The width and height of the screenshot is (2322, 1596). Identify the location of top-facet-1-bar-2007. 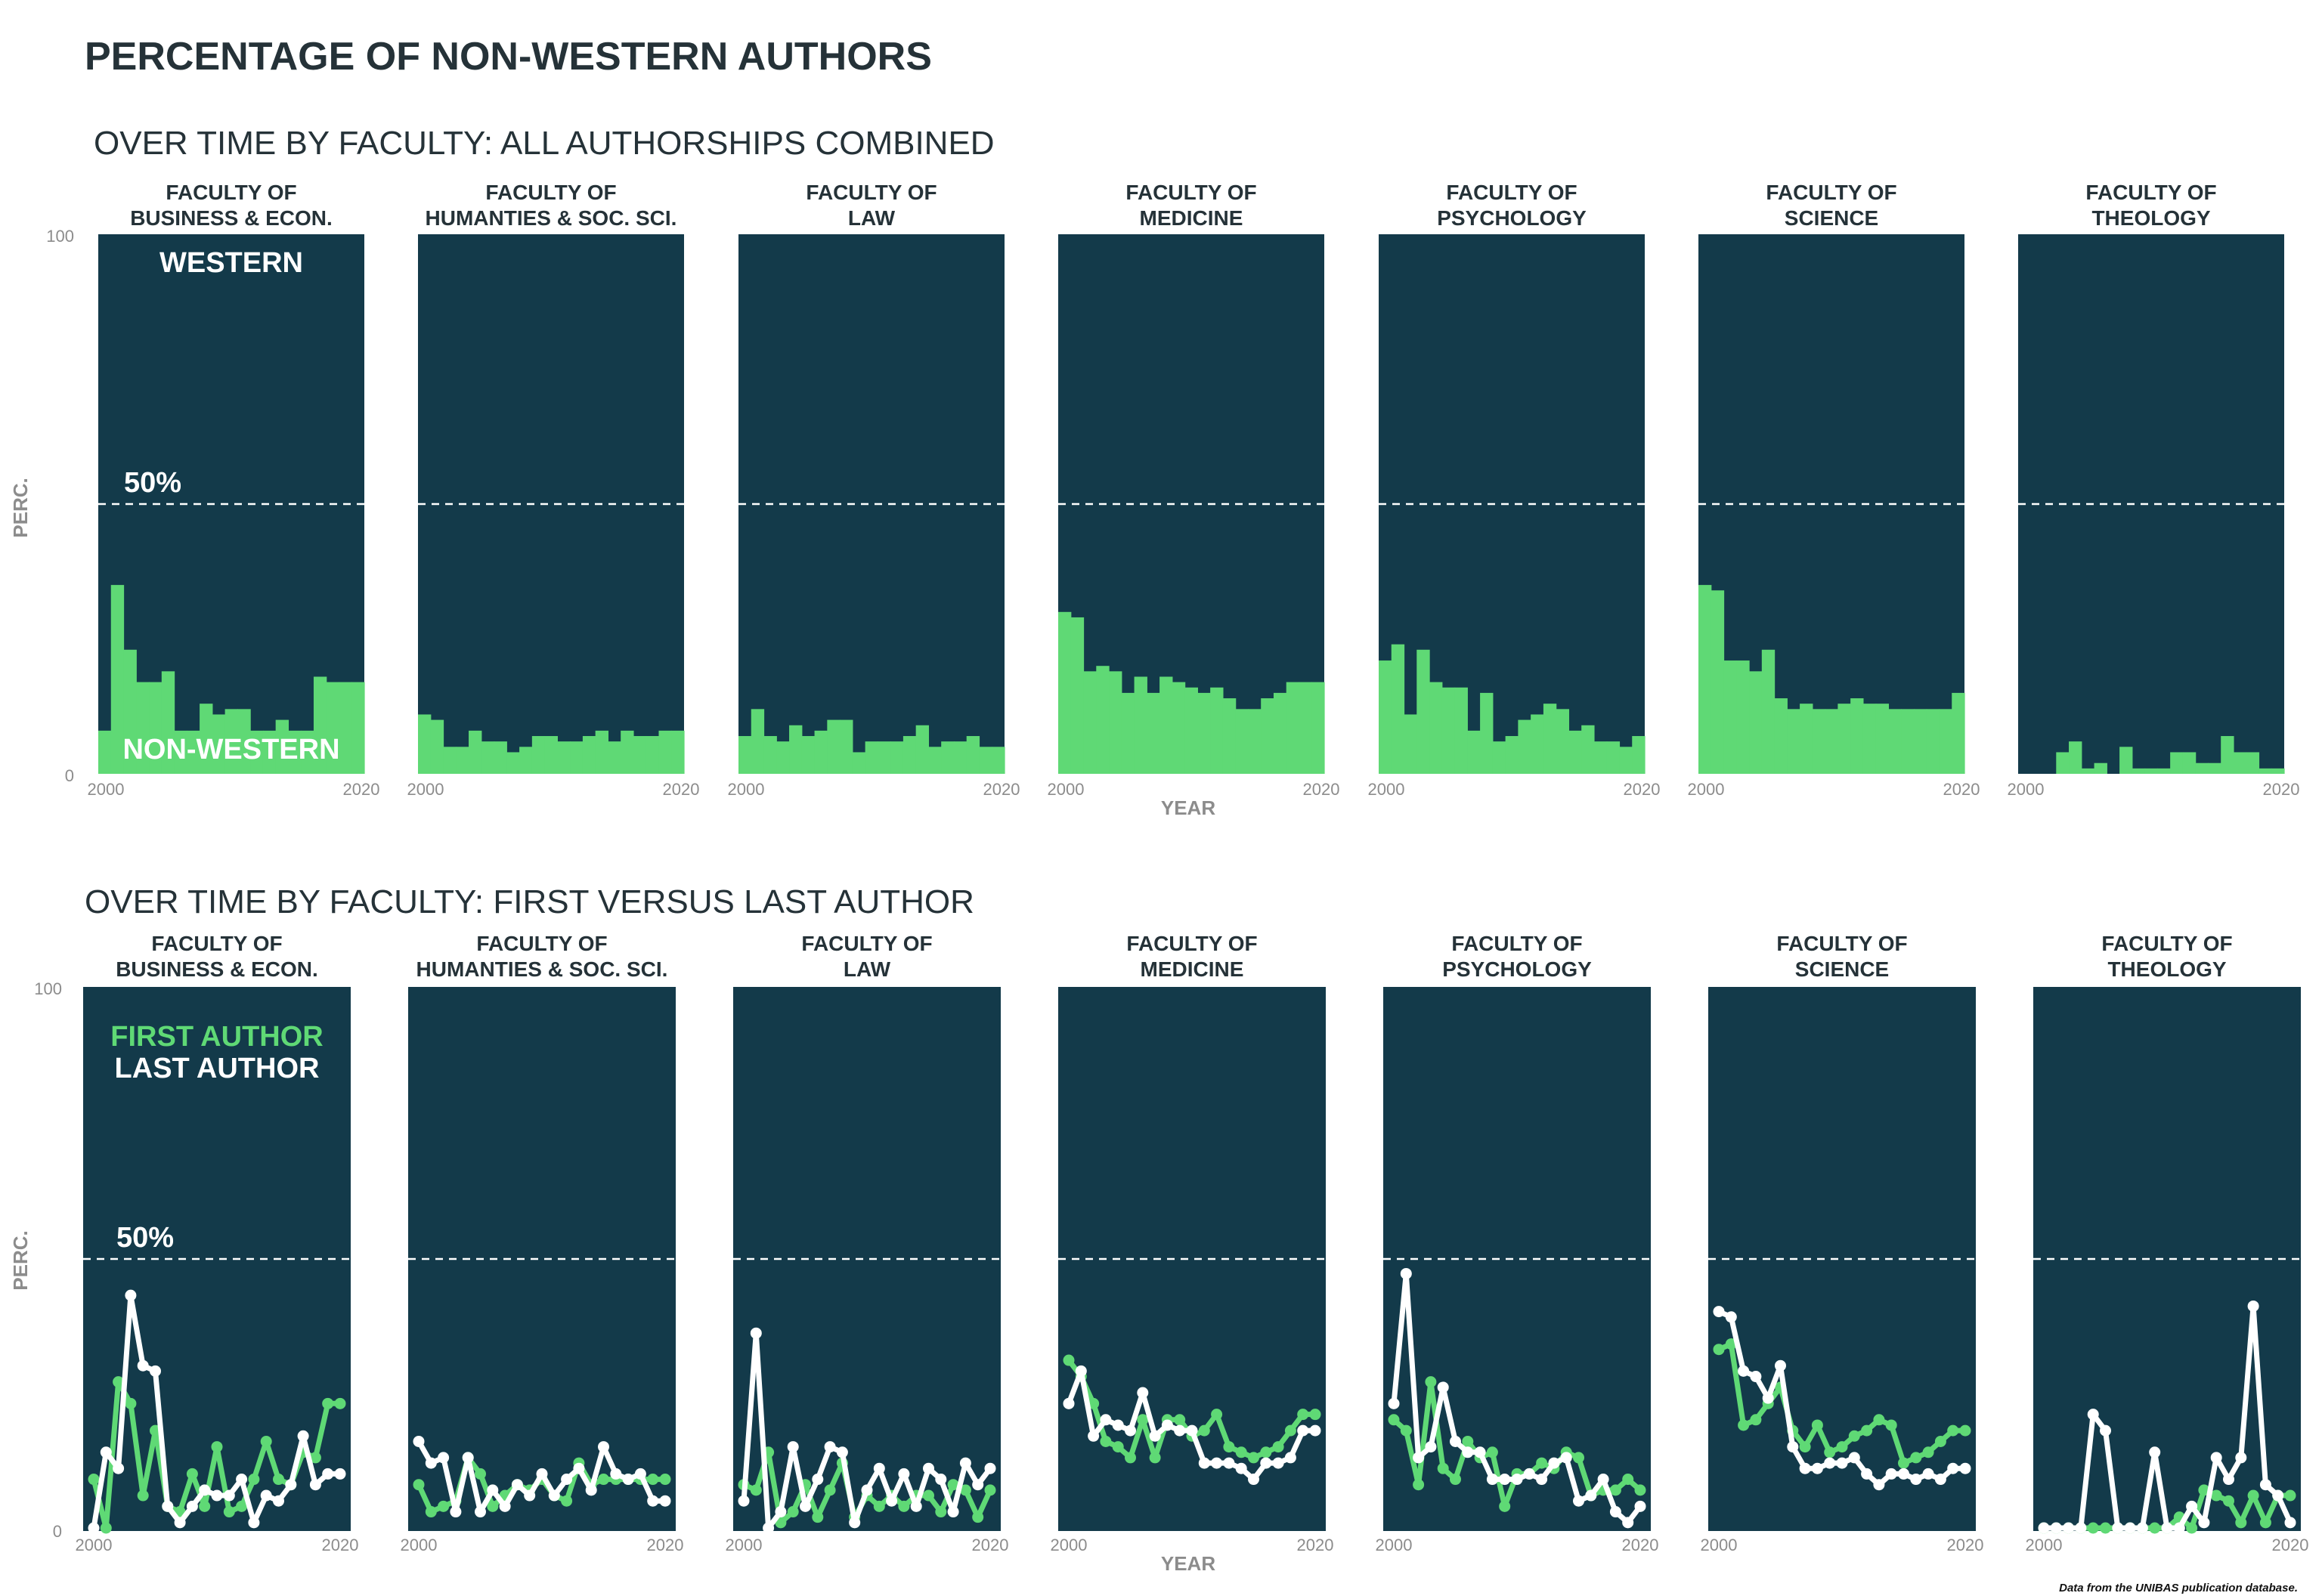
(193, 752).